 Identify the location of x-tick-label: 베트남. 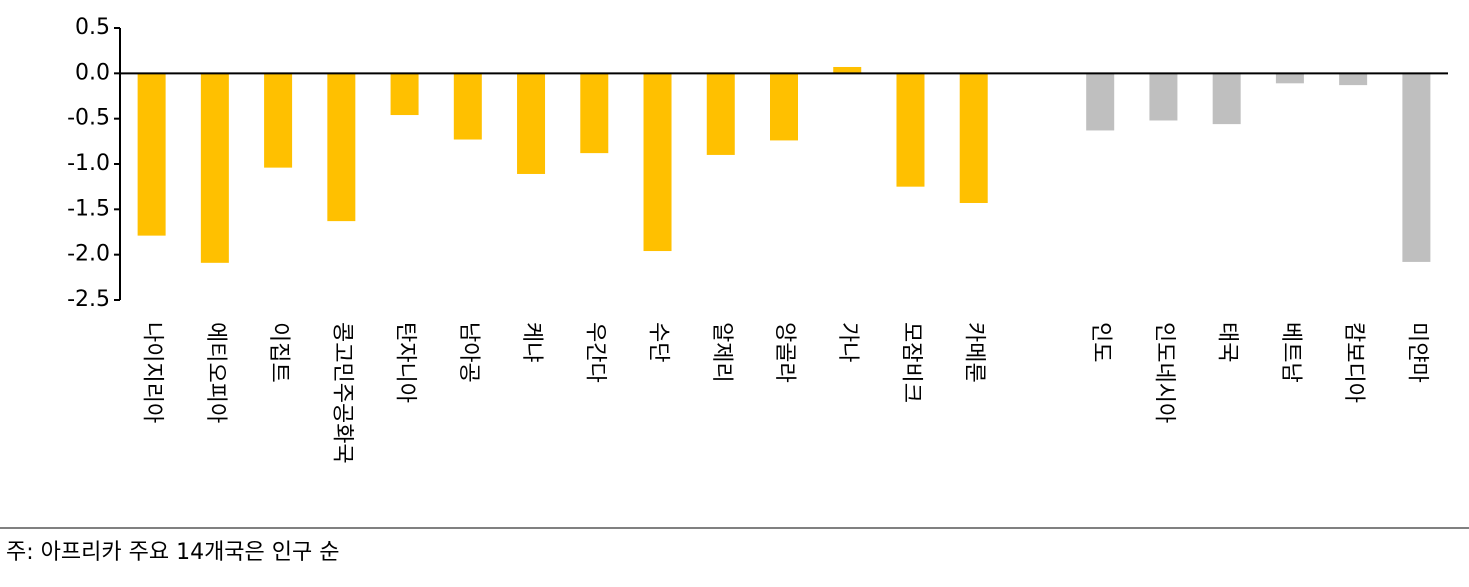
(1290, 352).